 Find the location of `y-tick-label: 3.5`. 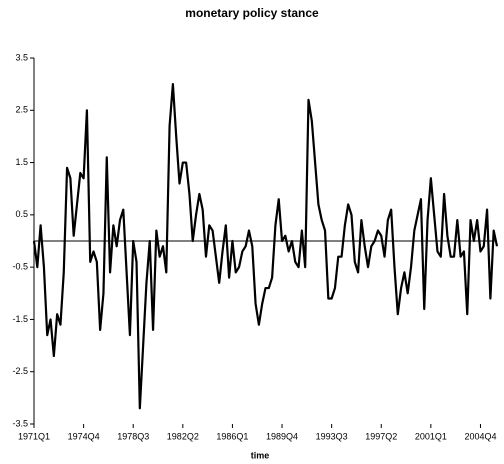

y-tick-label: 3.5 is located at coordinates (21, 57).